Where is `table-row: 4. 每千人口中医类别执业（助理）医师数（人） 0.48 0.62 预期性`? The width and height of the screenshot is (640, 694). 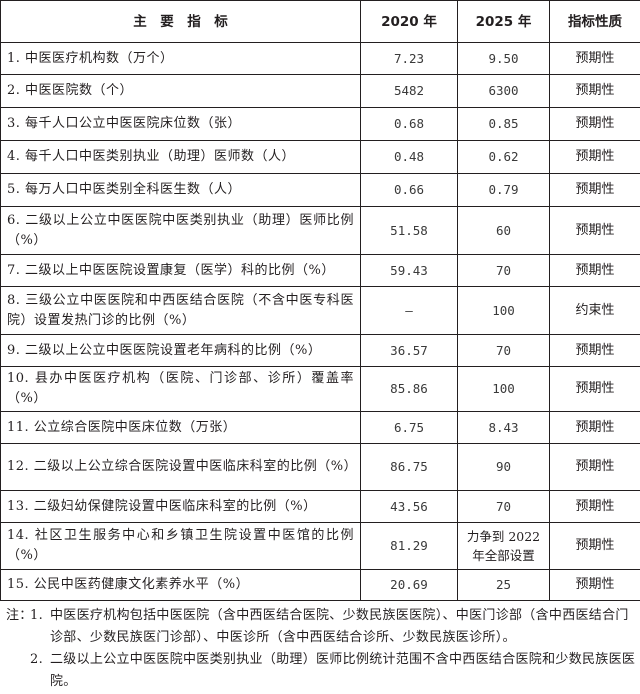 table-row: 4. 每千人口中医类别执业（助理）医师数（人） 0.48 0.62 预期性 is located at coordinates (320, 157).